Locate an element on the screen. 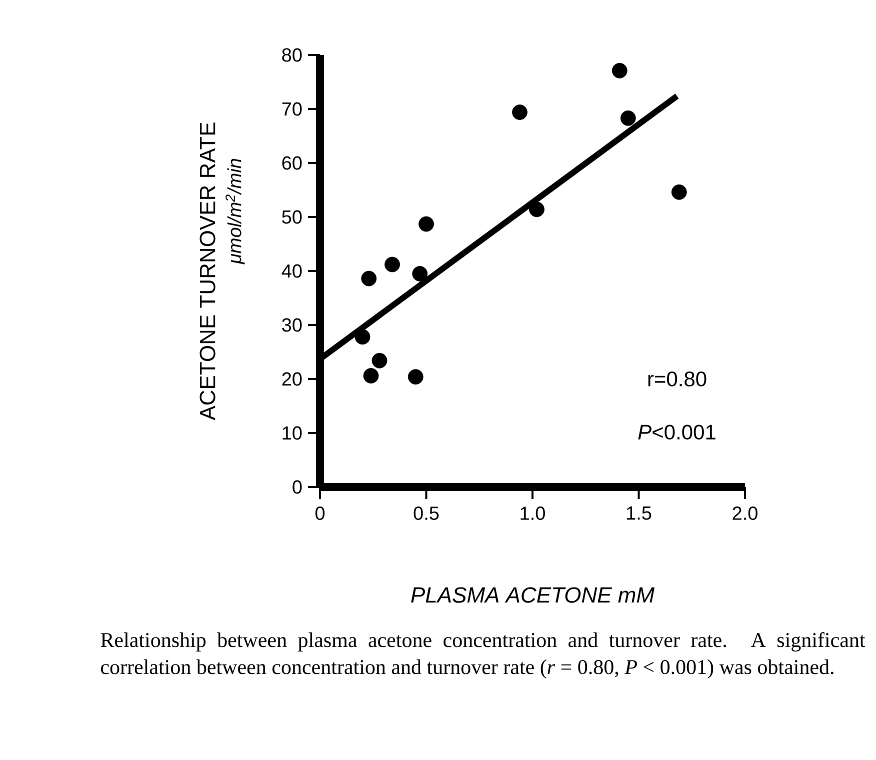  y-tick-label: 20 is located at coordinates (292, 379).